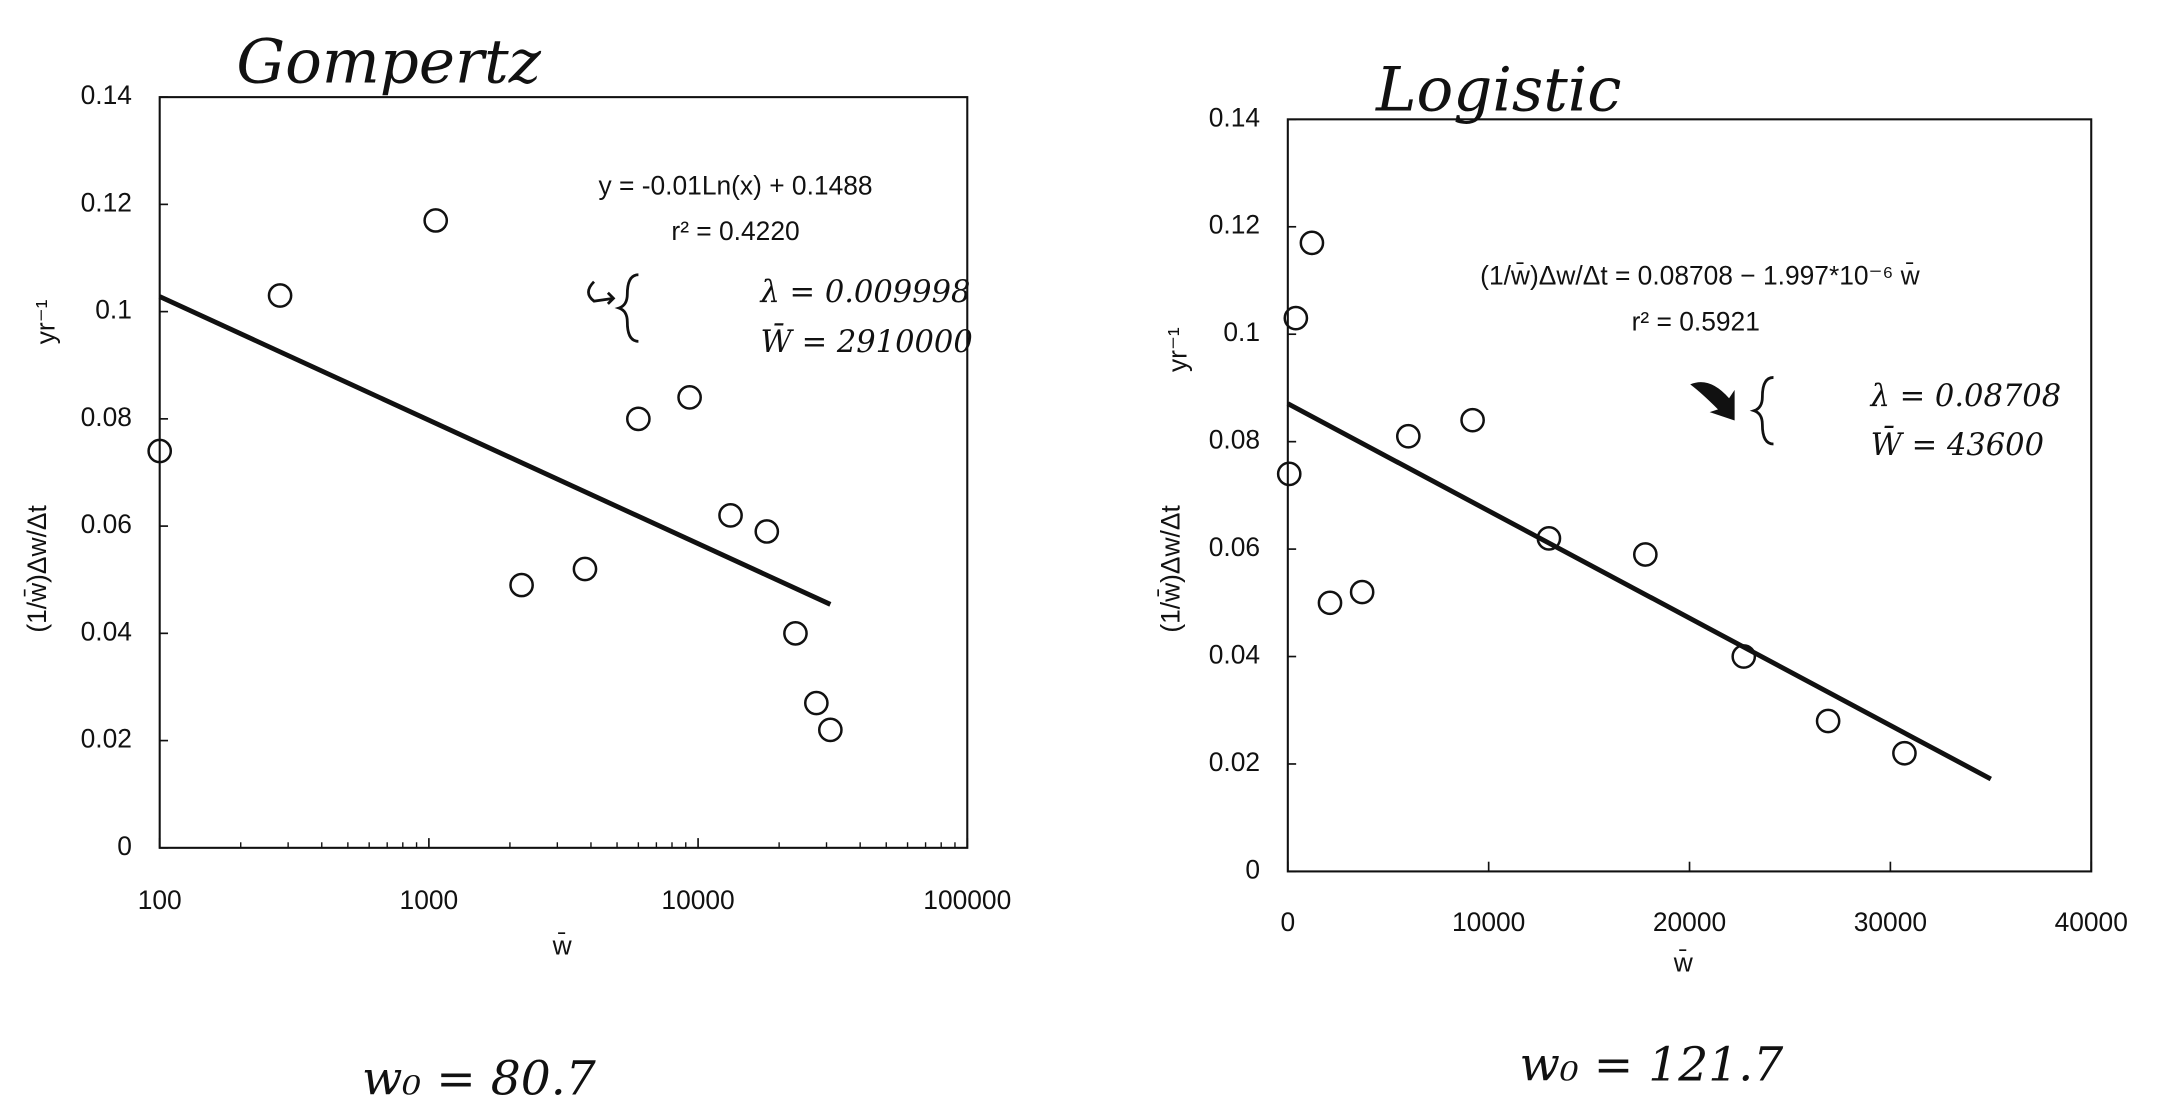 The height and width of the screenshot is (1108, 2176). I want to click on footnote: w₀ = 80.7, so click(479, 1078).